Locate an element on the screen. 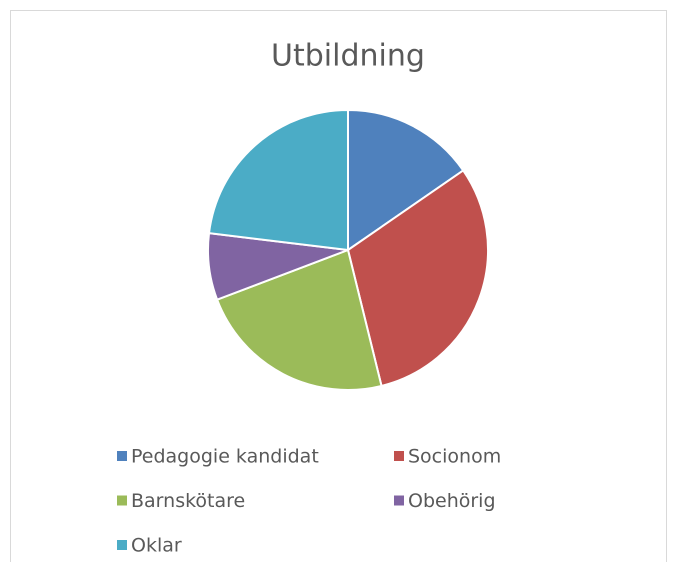 This screenshot has height=566, width=677. legend-label: Obehörig is located at coordinates (452, 501).